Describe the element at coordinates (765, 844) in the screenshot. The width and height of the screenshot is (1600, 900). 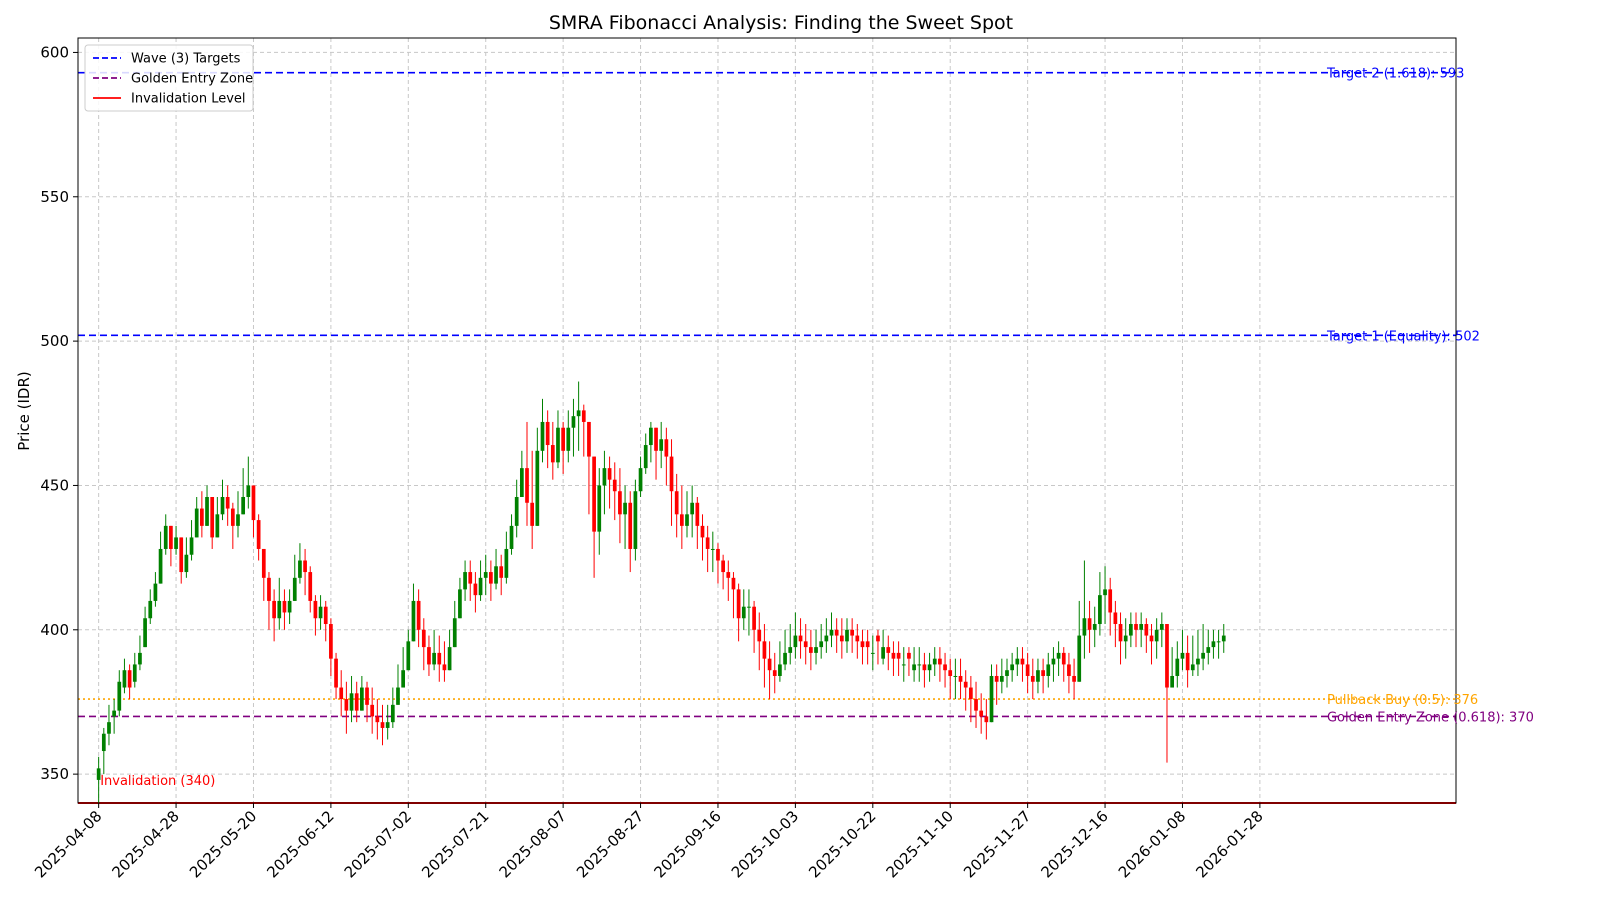
I see `x-tick-label: 2025-10-03` at that location.